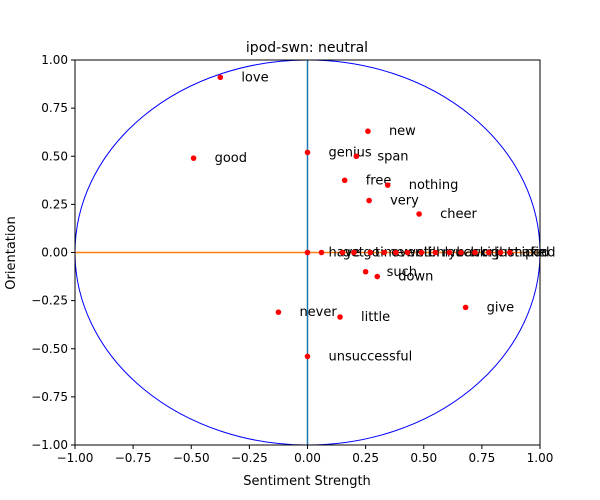  I want to click on data-point-well, so click(384, 252).